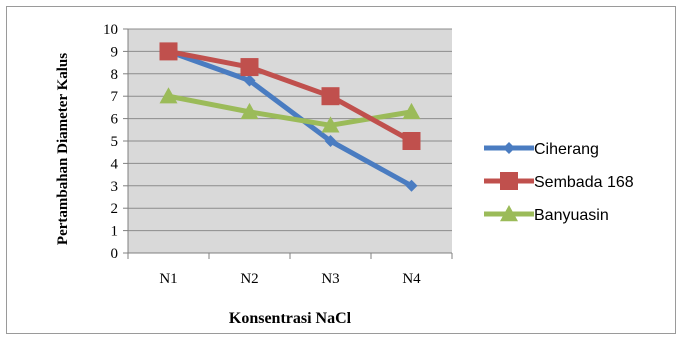 The width and height of the screenshot is (686, 343). What do you see at coordinates (249, 111) in the screenshot?
I see `data-point-banyuasin-n2` at bounding box center [249, 111].